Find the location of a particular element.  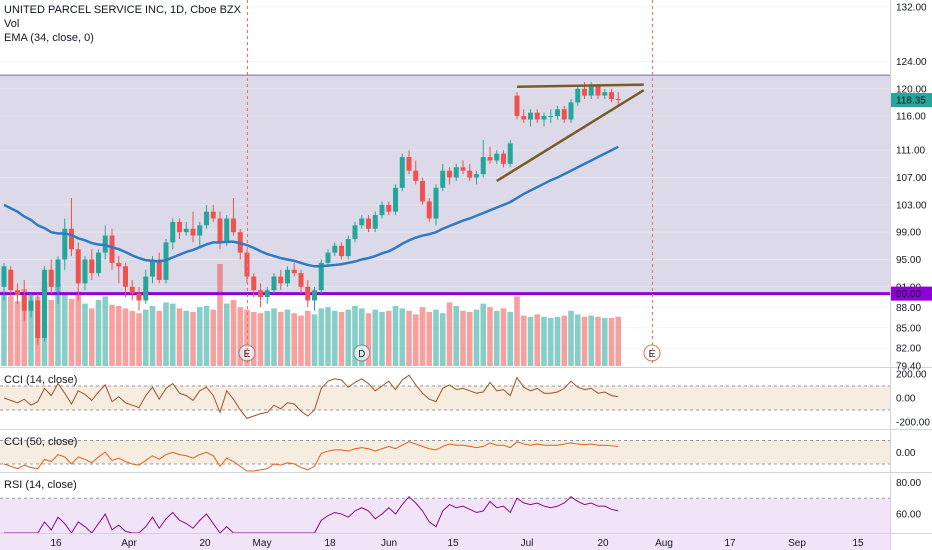

volume-legend: Vol is located at coordinates (12, 24).